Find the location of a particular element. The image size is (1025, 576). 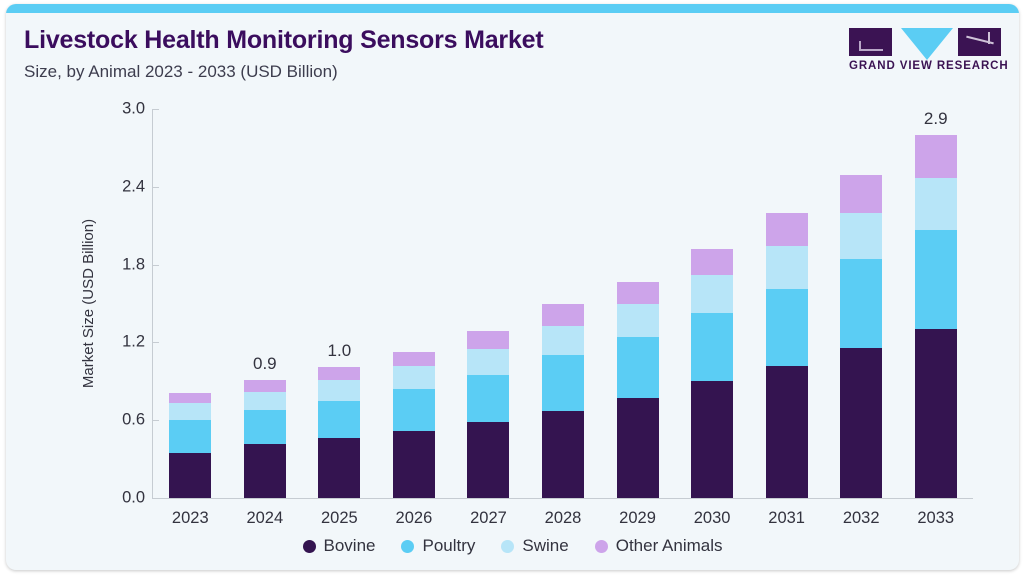

y-axis-tick-label: 1.2 is located at coordinates (133, 341).